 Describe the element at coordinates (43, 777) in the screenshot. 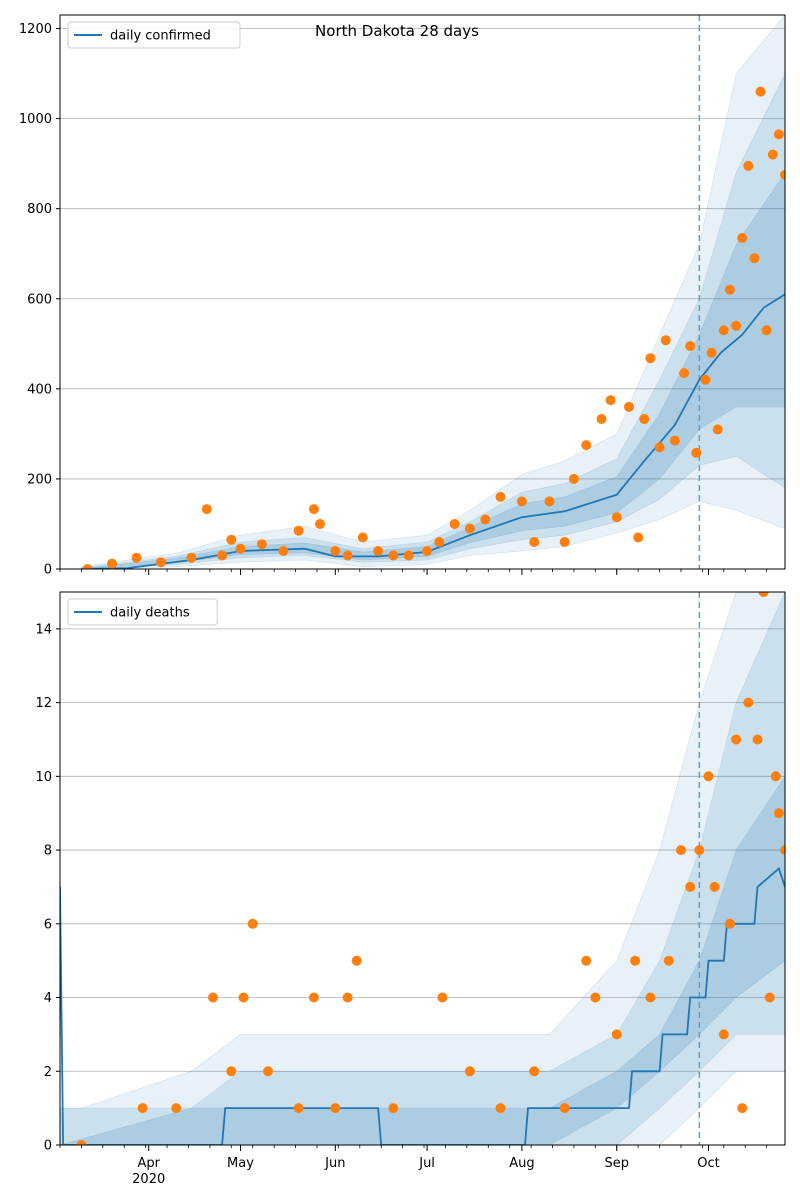

I see `y-tick-label-5: 10` at that location.